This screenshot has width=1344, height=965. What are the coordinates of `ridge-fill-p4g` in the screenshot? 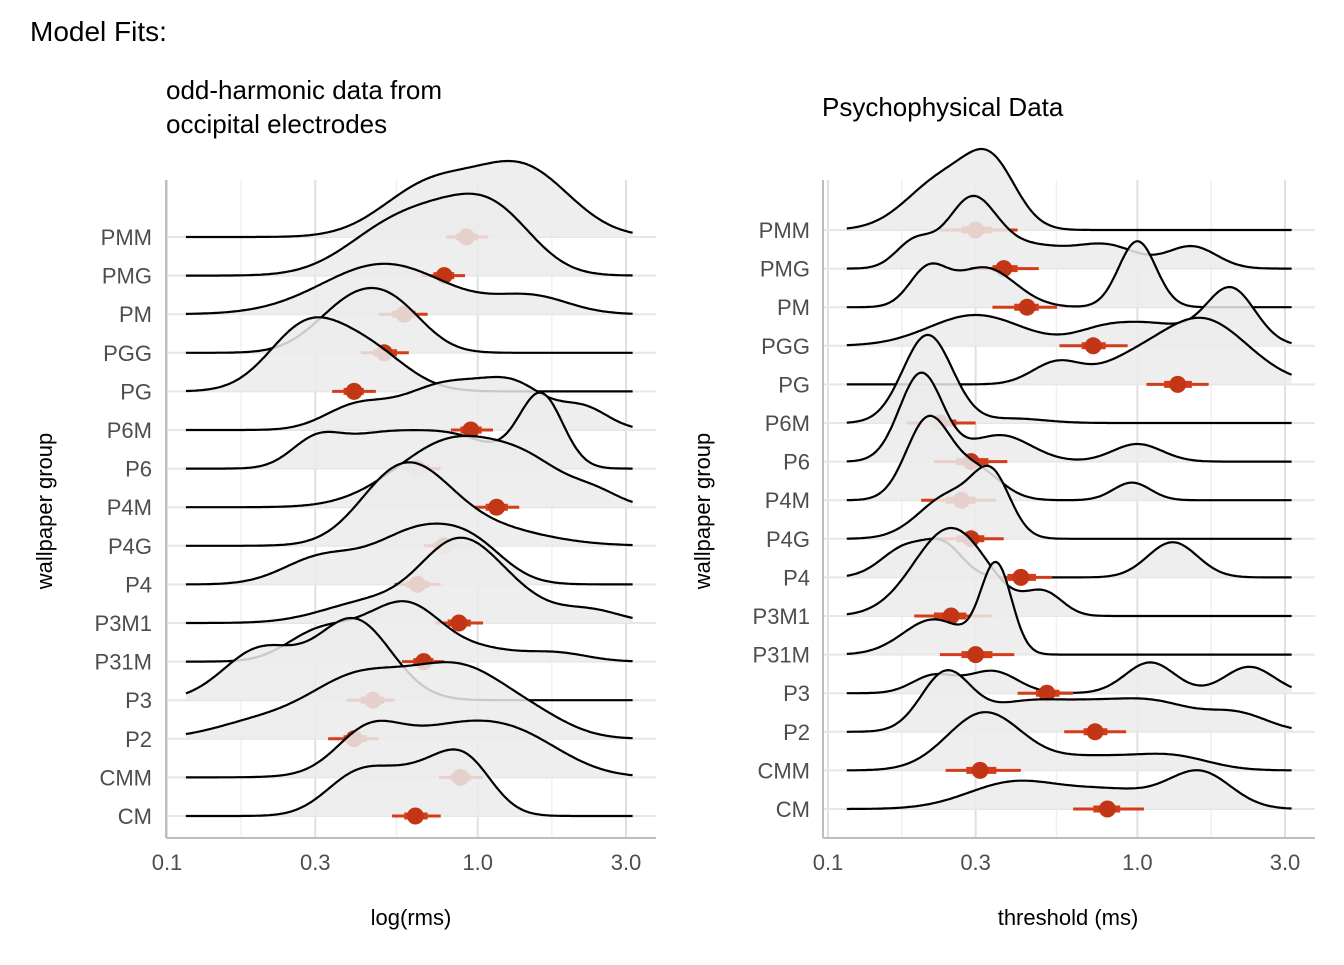 It's located at (1069, 502).